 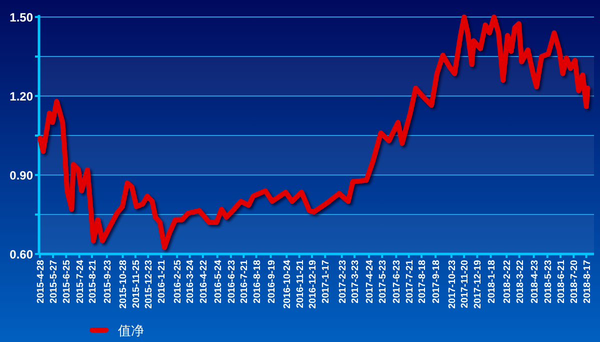 What do you see at coordinates (22, 175) in the screenshot?
I see `y-tick-label: 0.90` at bounding box center [22, 175].